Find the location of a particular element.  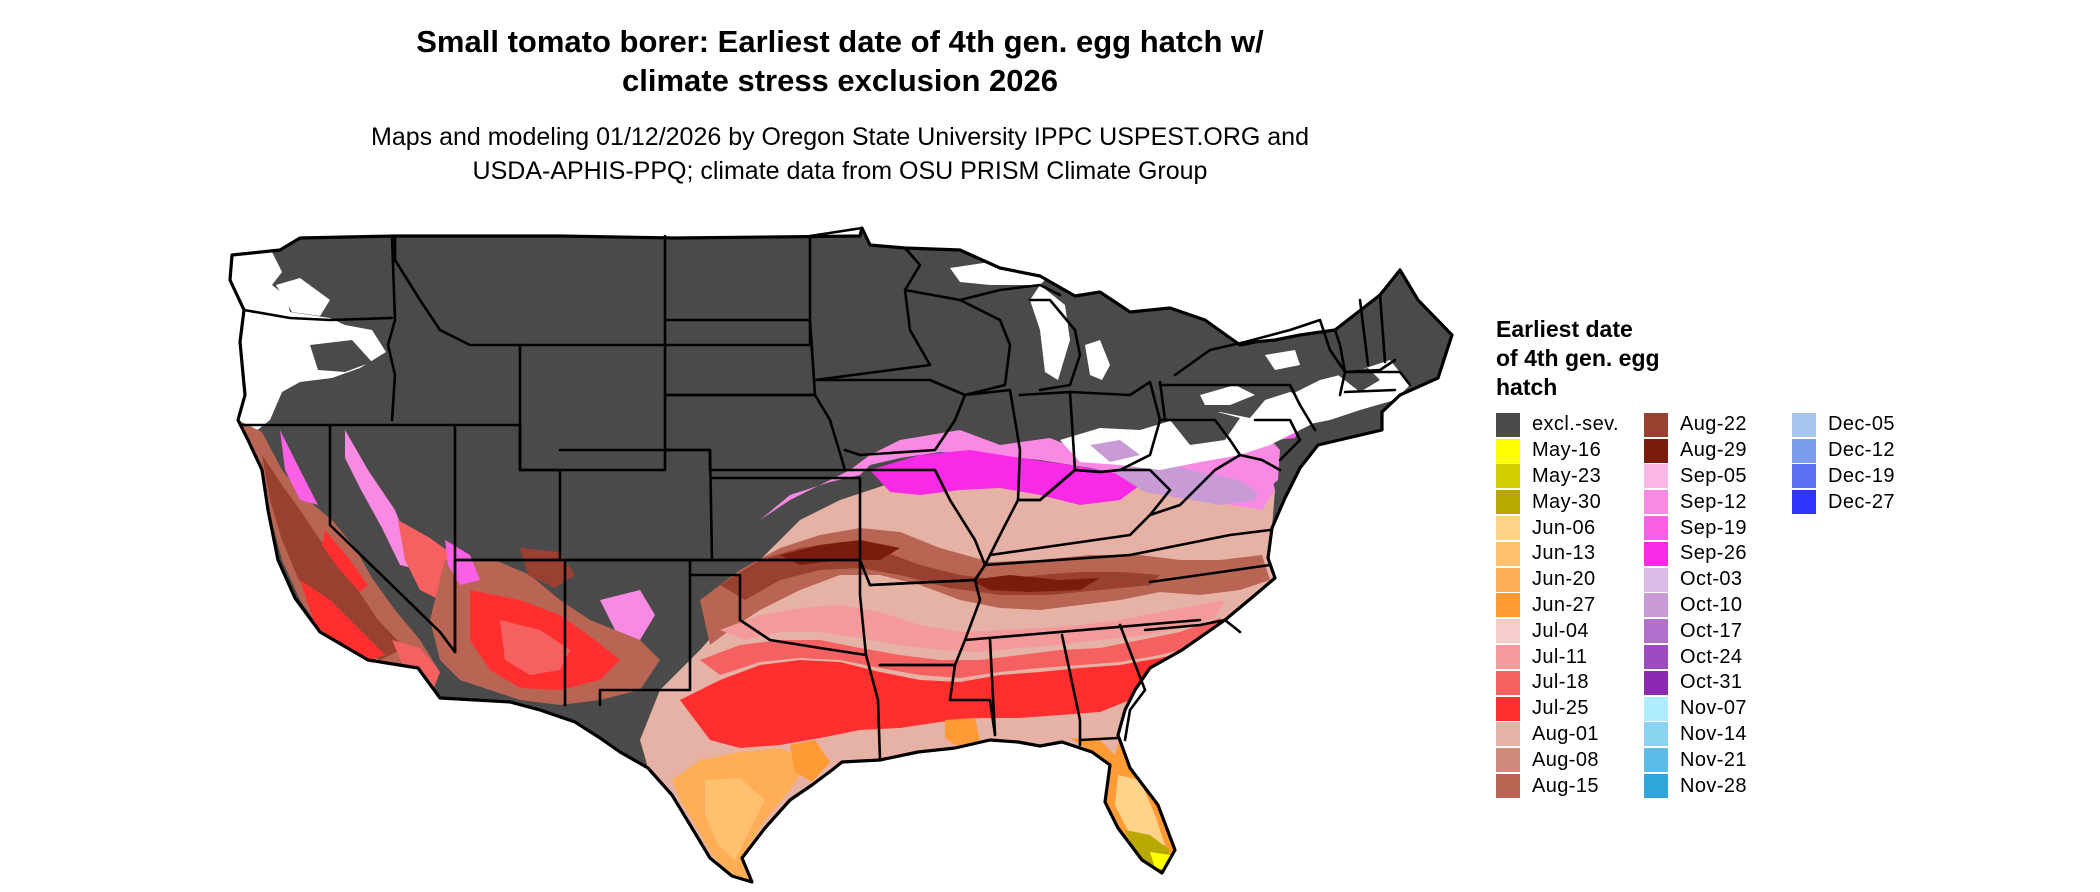

legend-label: Aug-29 is located at coordinates (1713, 450).